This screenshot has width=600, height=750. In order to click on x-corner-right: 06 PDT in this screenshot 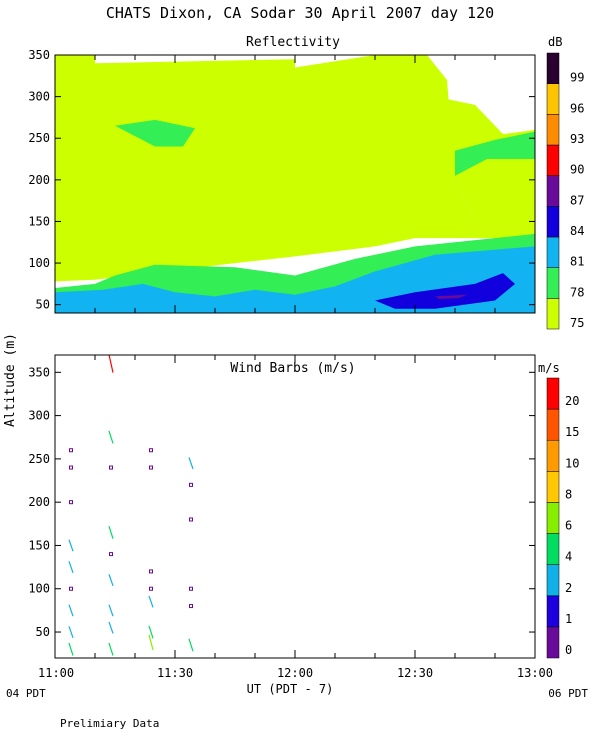, I will do `click(568, 693)`.